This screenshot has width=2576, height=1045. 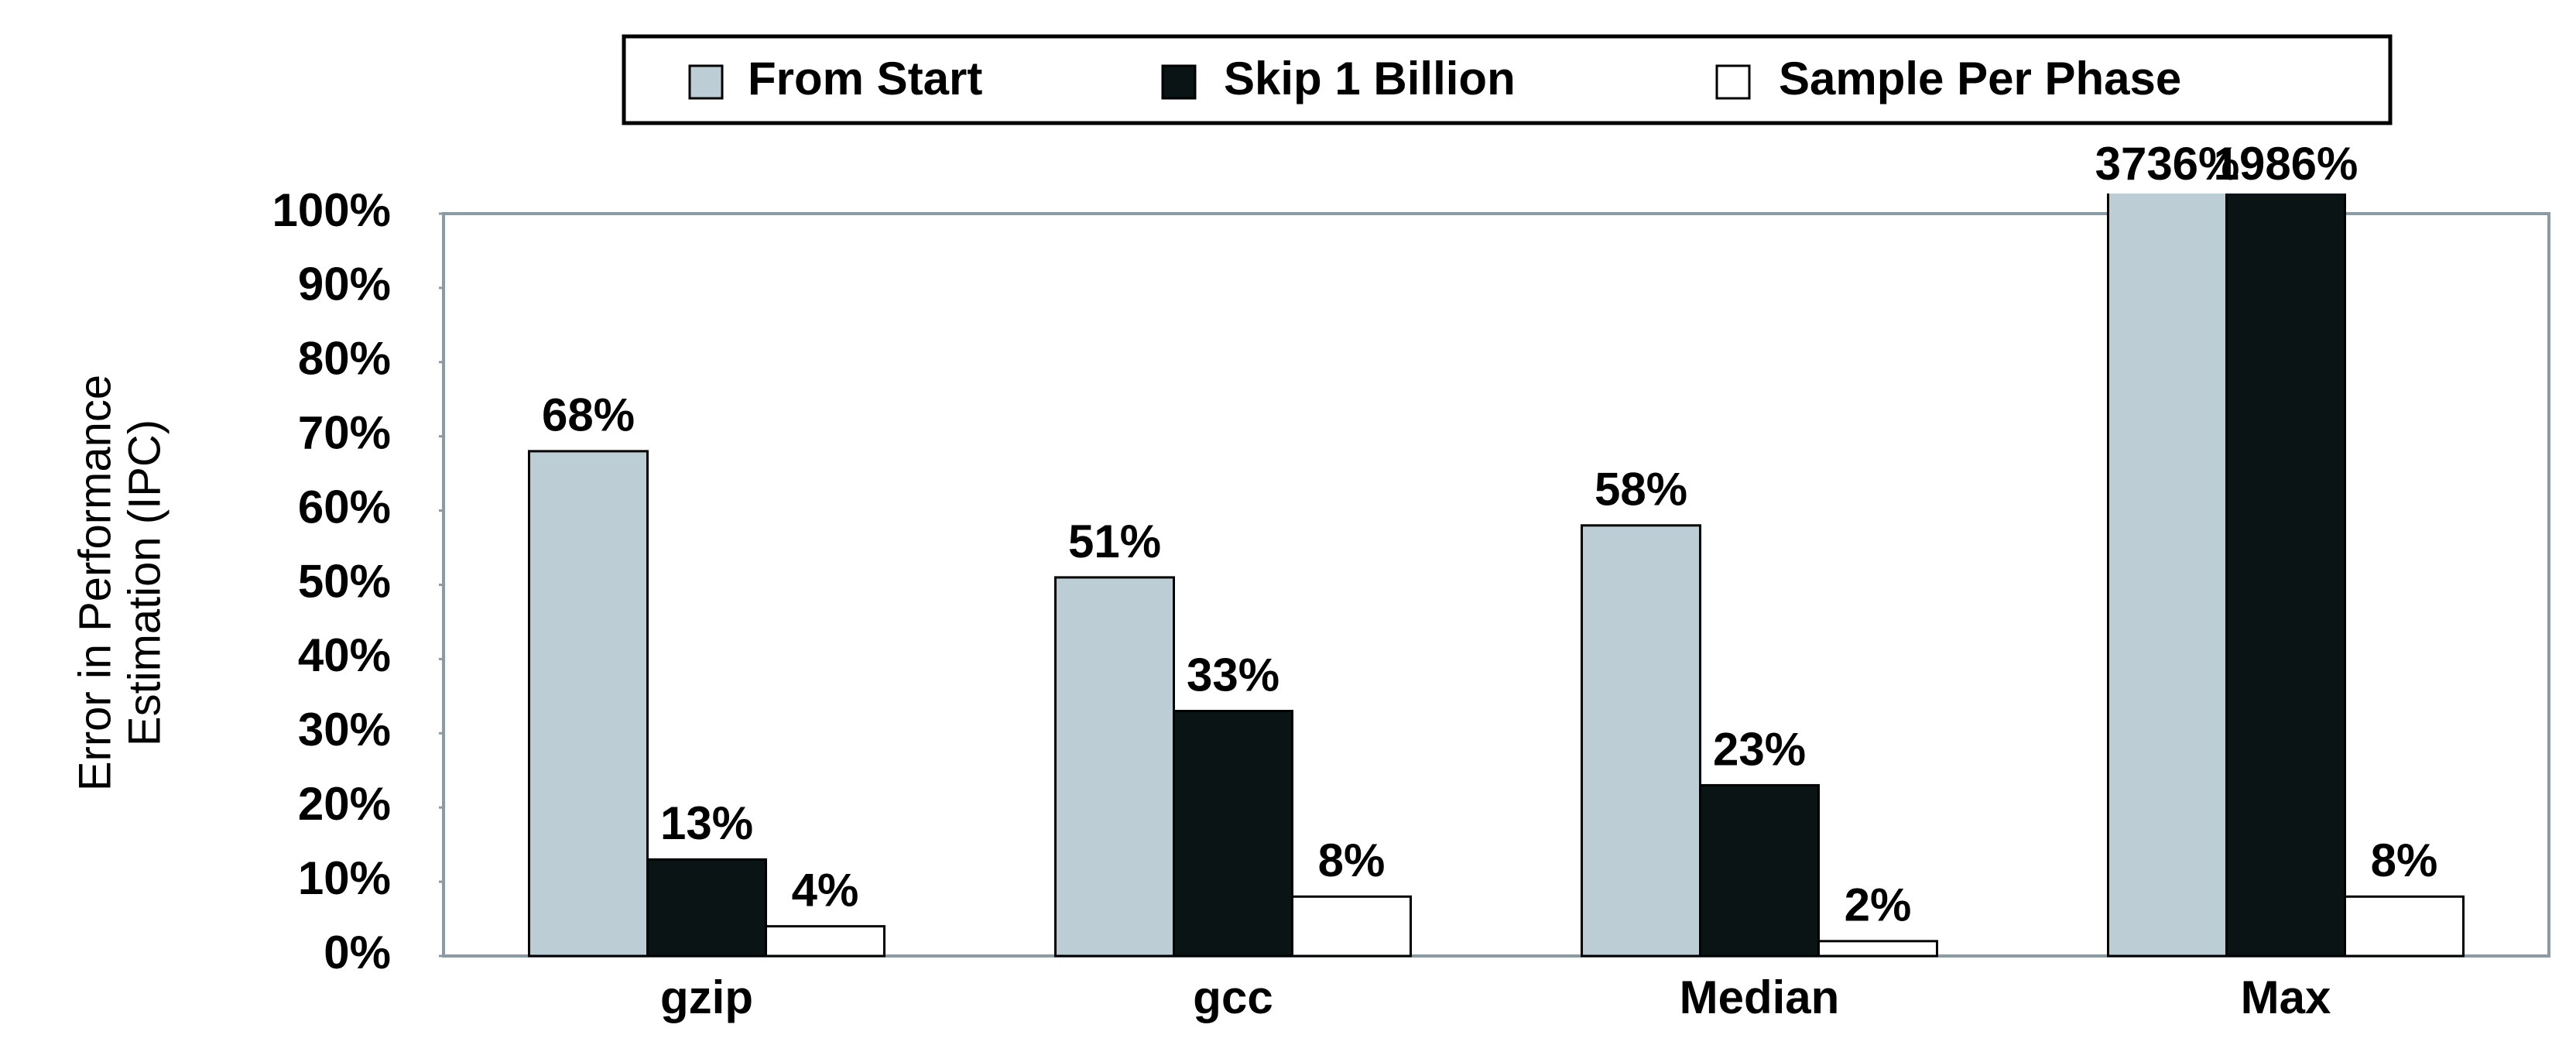 I want to click on y-tick-label: 100%, so click(x=331, y=210).